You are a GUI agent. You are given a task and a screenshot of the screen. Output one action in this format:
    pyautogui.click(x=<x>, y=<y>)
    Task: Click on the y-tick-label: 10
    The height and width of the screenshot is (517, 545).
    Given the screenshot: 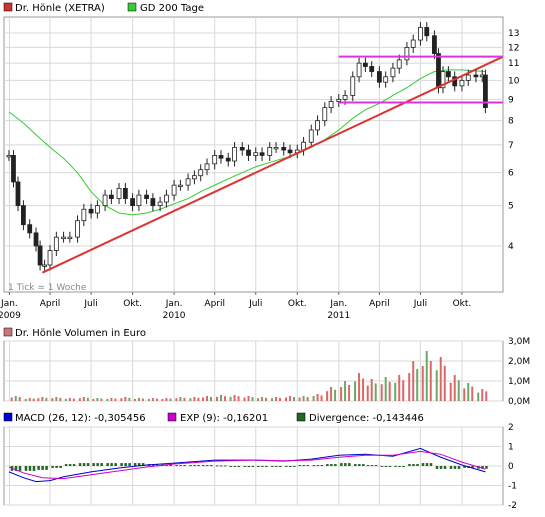 What is the action you would take?
    pyautogui.click(x=514, y=81)
    